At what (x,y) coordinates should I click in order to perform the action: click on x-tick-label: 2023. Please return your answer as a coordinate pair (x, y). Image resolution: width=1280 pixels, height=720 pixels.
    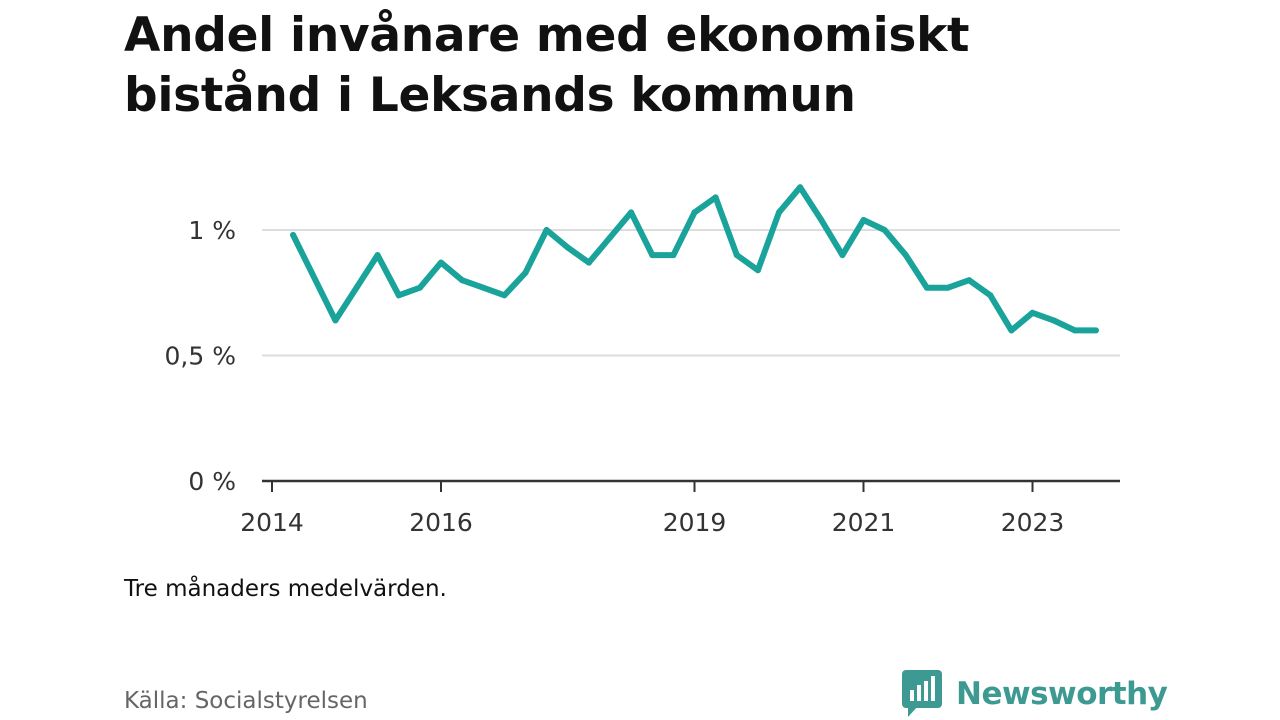
    Looking at the image, I should click on (1033, 522).